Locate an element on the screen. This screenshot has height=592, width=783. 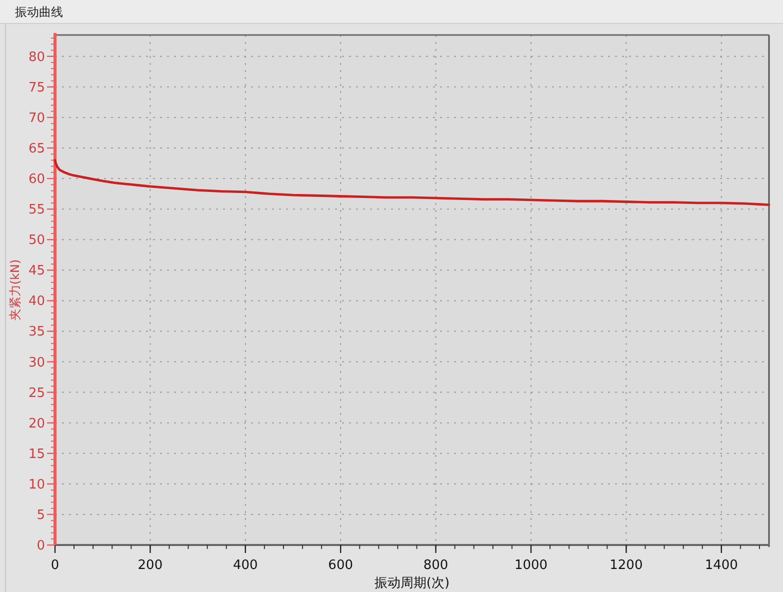
x-tick-label: 200 is located at coordinates (150, 565).